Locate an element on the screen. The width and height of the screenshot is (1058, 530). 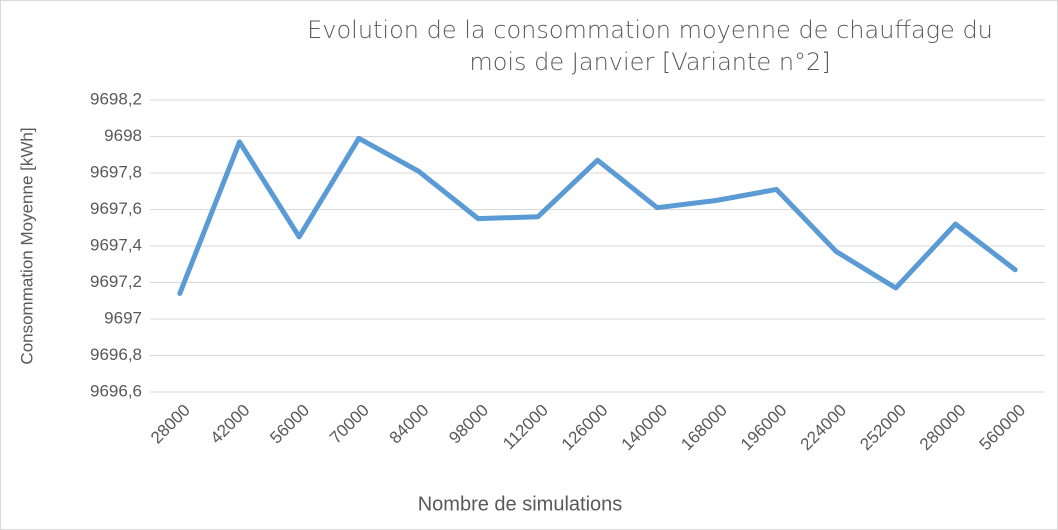
x-axis-label: Nombre de simulations is located at coordinates (520, 504).